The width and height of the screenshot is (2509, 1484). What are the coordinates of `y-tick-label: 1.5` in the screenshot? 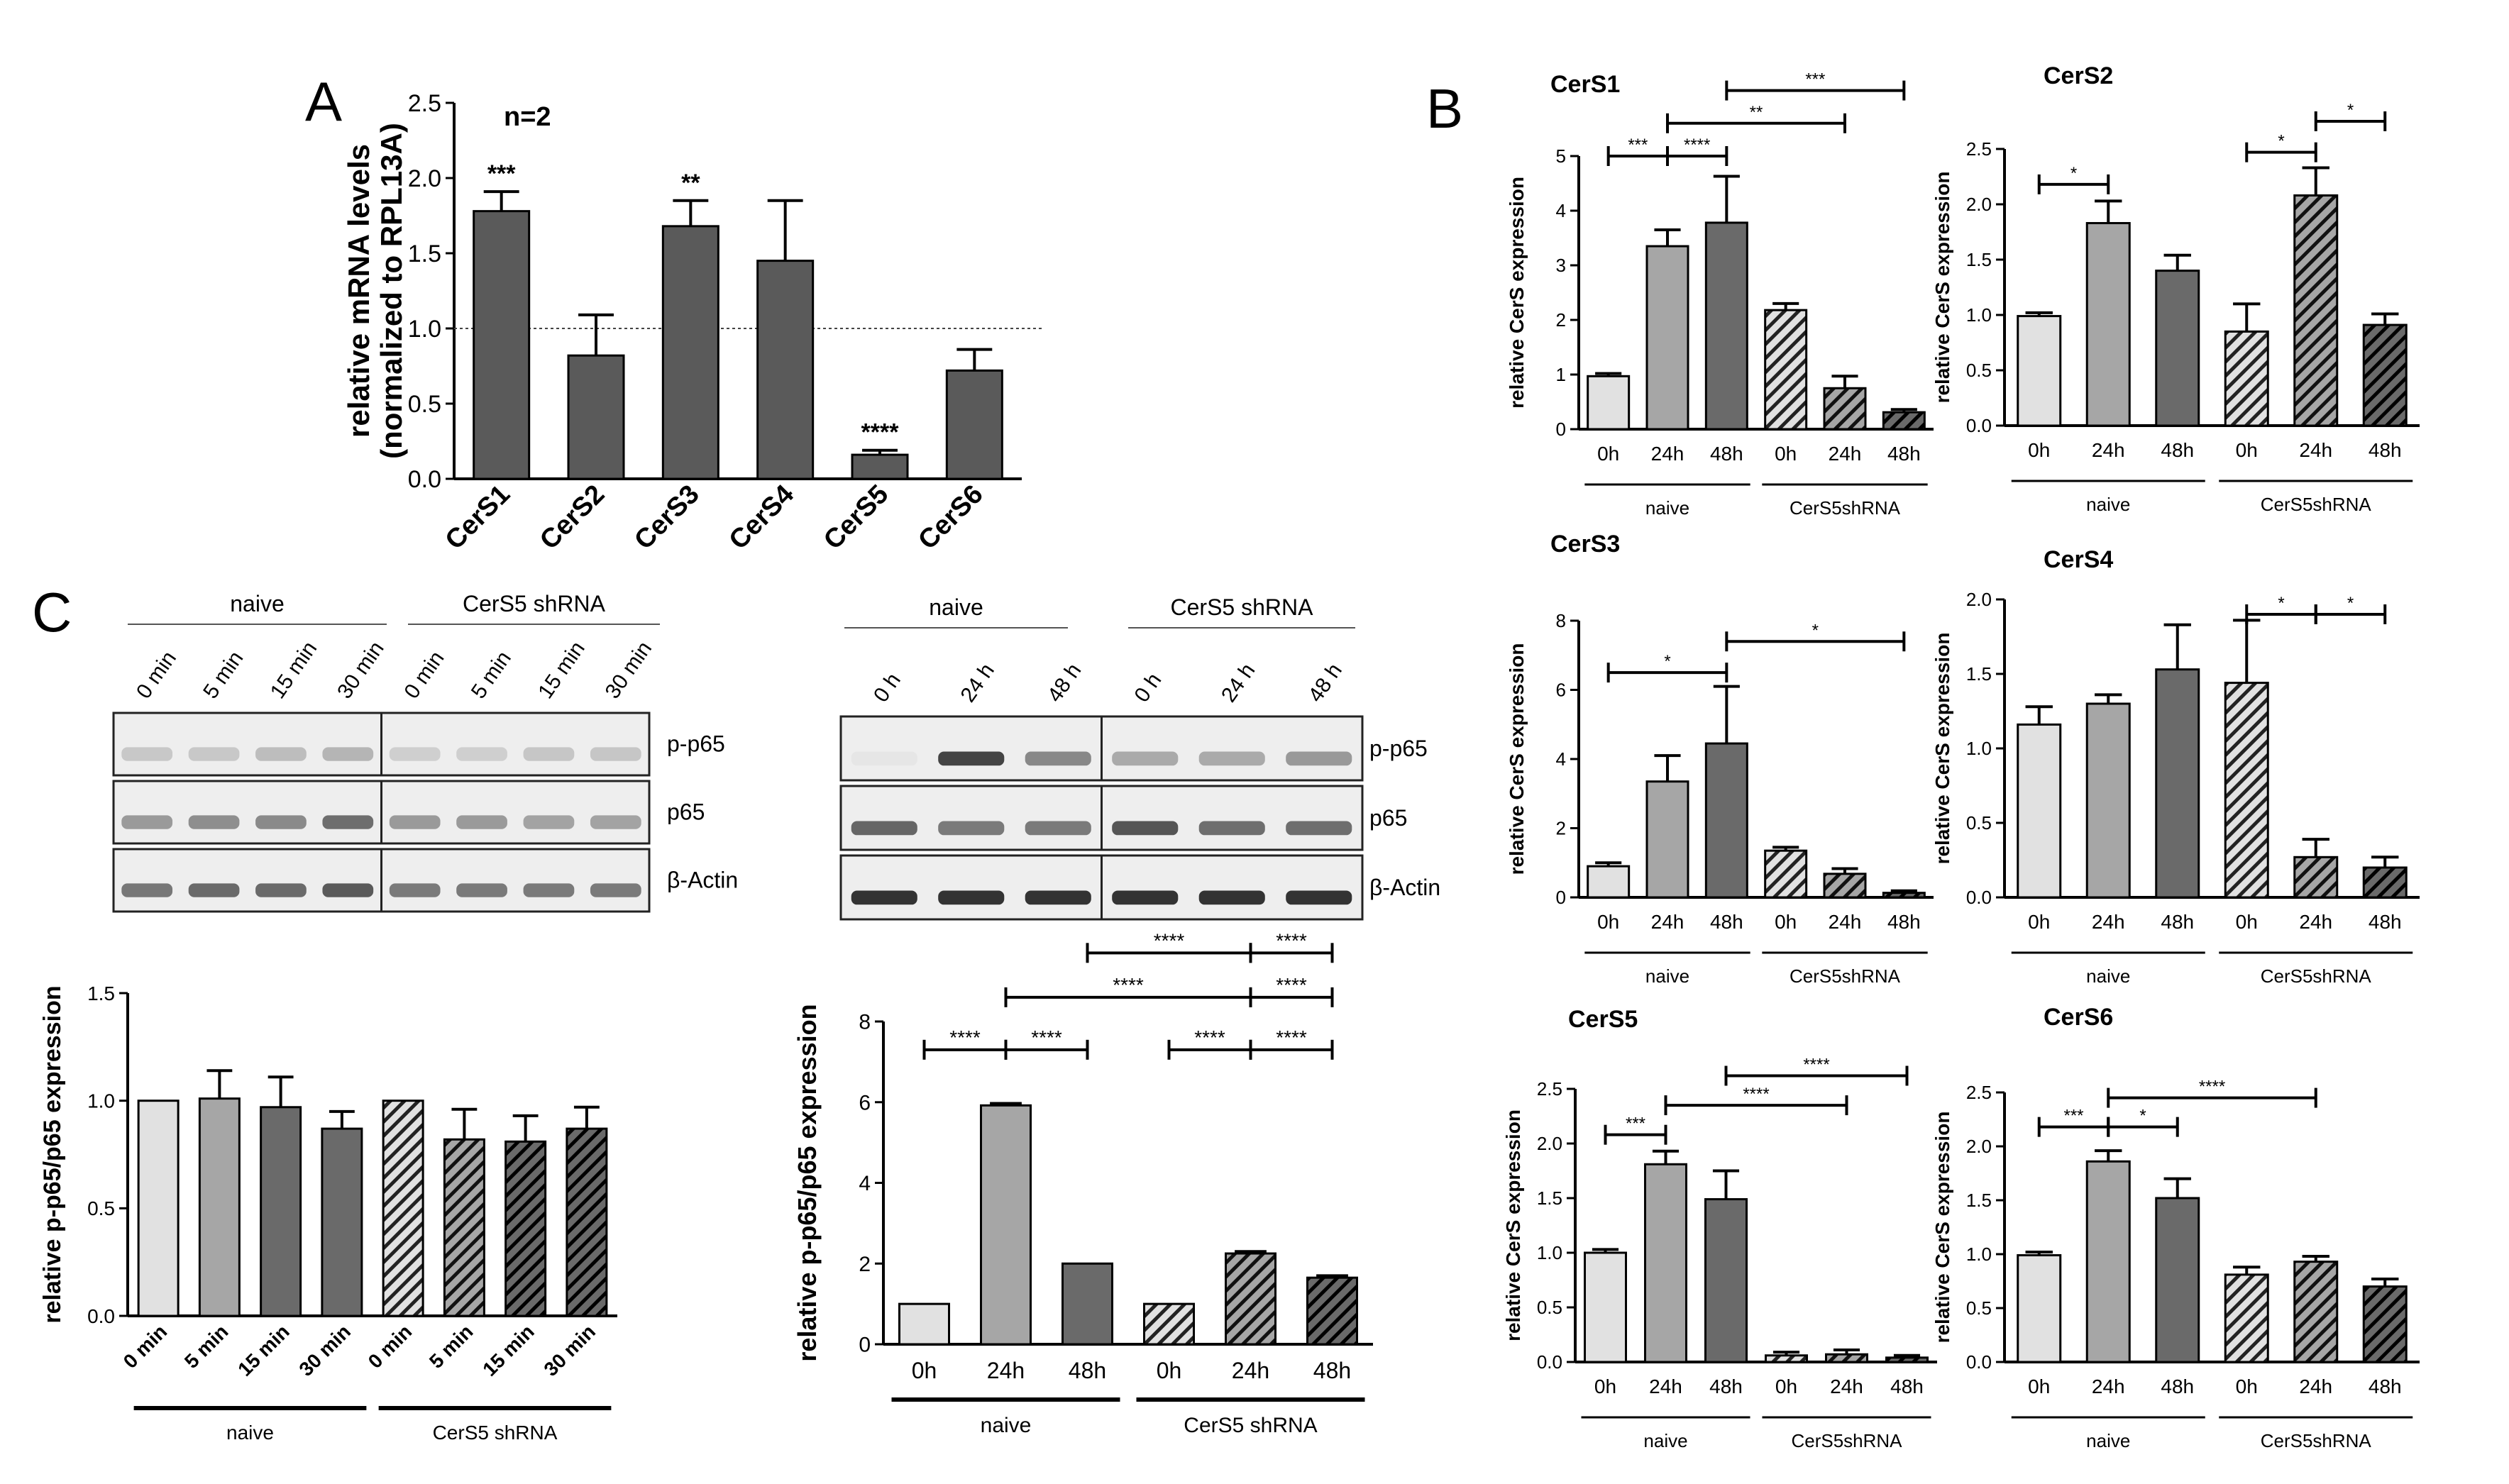 It's located at (101, 993).